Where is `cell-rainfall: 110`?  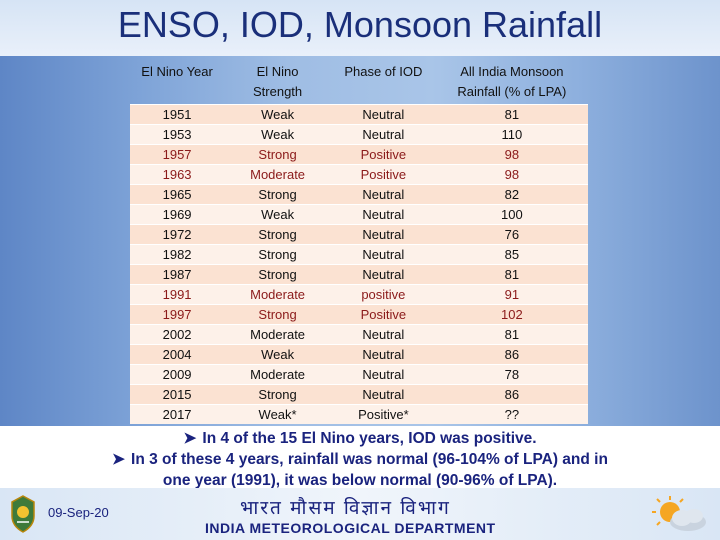 cell-rainfall: 110 is located at coordinates (511, 134).